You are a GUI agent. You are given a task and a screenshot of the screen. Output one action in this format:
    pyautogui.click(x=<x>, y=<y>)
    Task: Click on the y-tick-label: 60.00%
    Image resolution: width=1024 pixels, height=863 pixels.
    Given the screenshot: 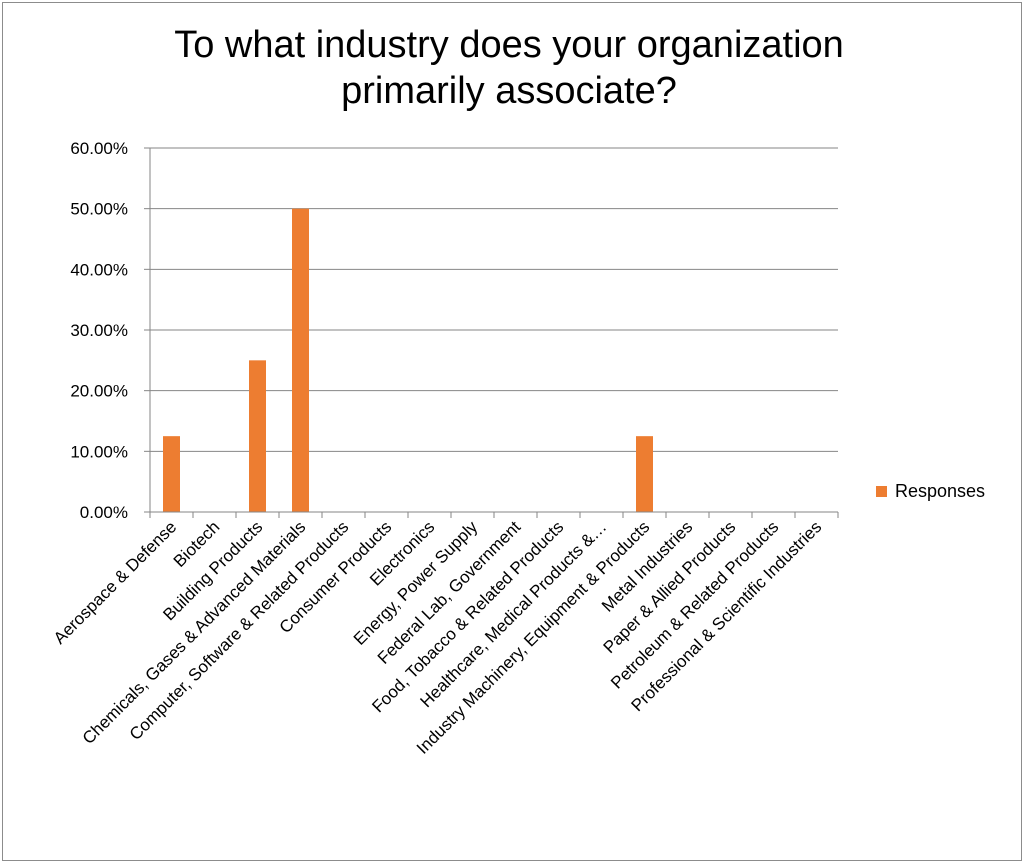 What is the action you would take?
    pyautogui.click(x=99, y=148)
    